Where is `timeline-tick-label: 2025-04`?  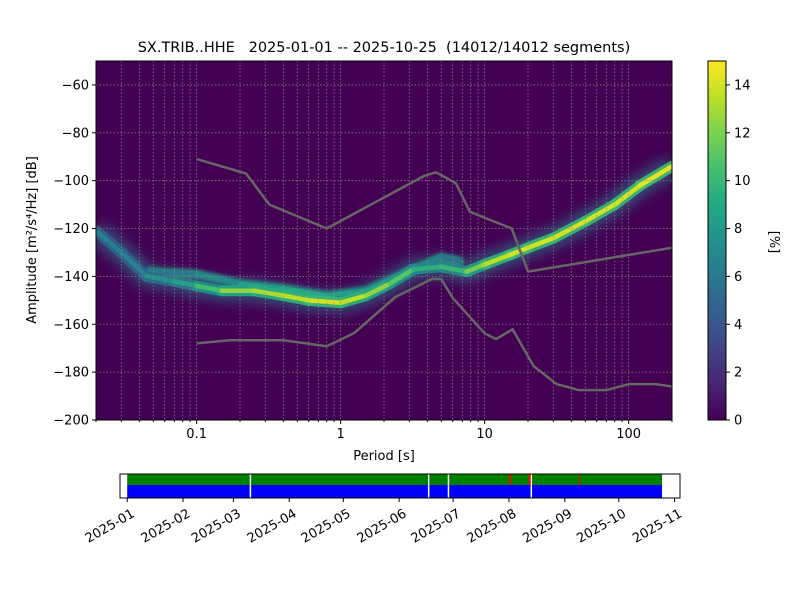 timeline-tick-label: 2025-04 is located at coordinates (272, 526).